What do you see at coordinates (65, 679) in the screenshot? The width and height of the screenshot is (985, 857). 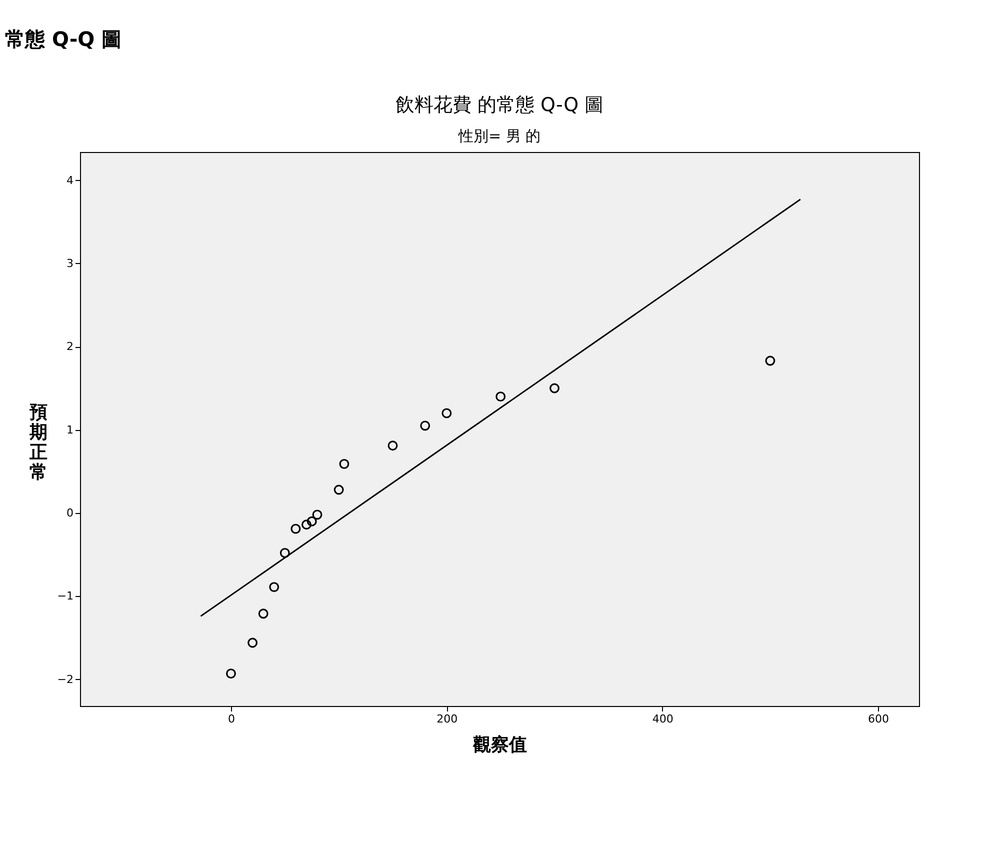 I see `y-tick-label: −2` at bounding box center [65, 679].